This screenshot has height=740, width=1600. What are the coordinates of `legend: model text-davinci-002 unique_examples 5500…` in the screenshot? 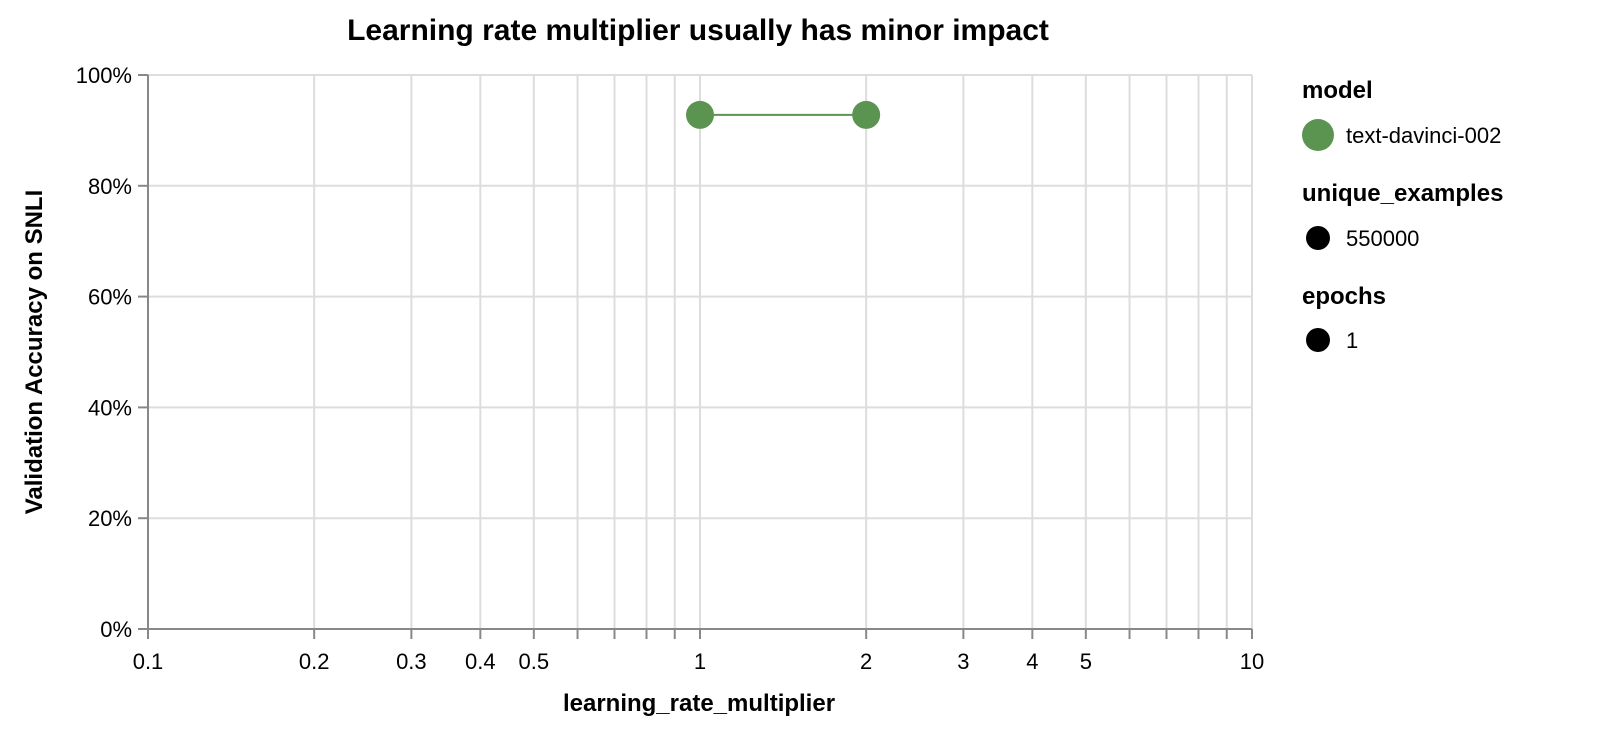 It's located at (1402, 215).